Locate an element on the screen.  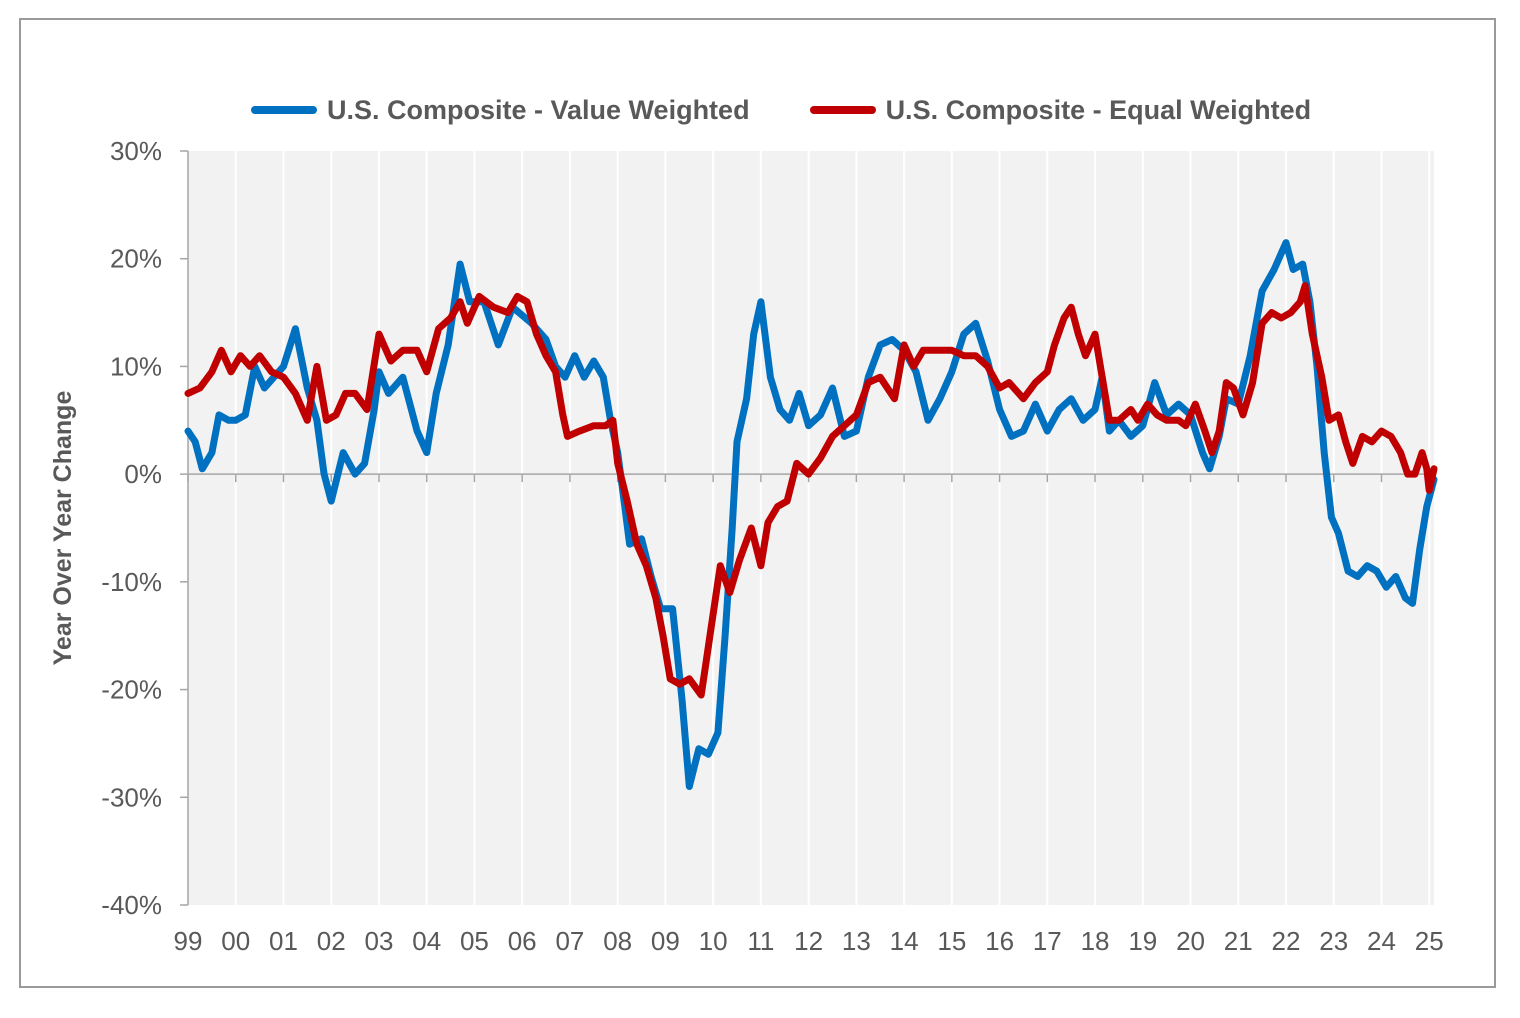
y-tick-label: 10% is located at coordinates (136, 366).